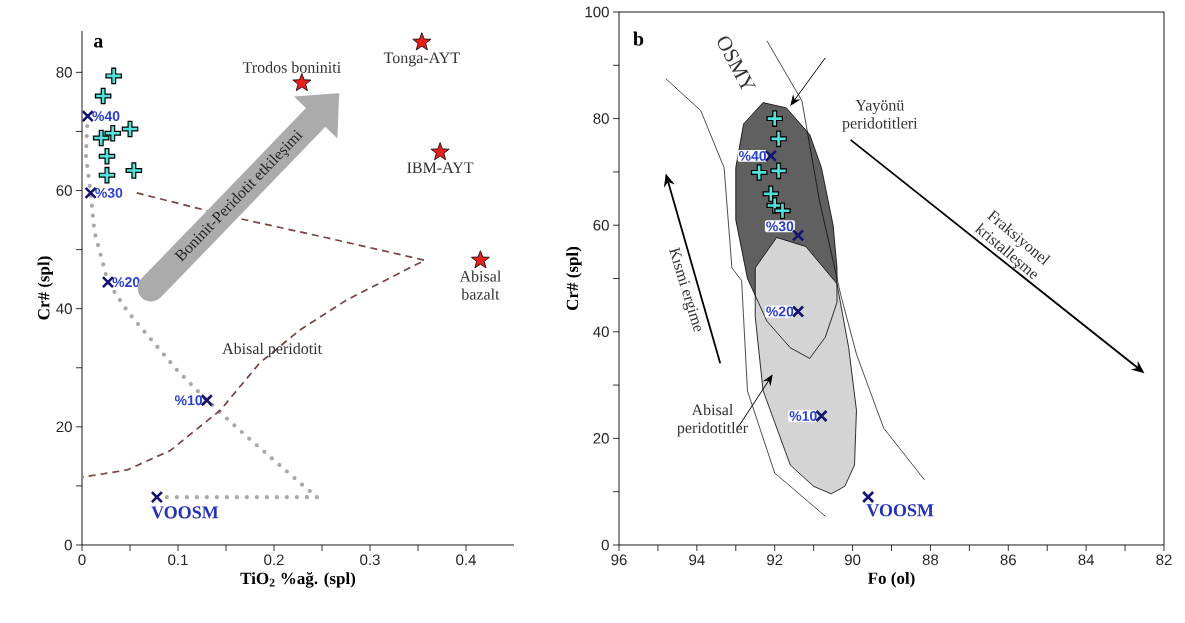 The height and width of the screenshot is (623, 1185). What do you see at coordinates (178, 560) in the screenshot?
I see `x-tick-label: 0.1` at bounding box center [178, 560].